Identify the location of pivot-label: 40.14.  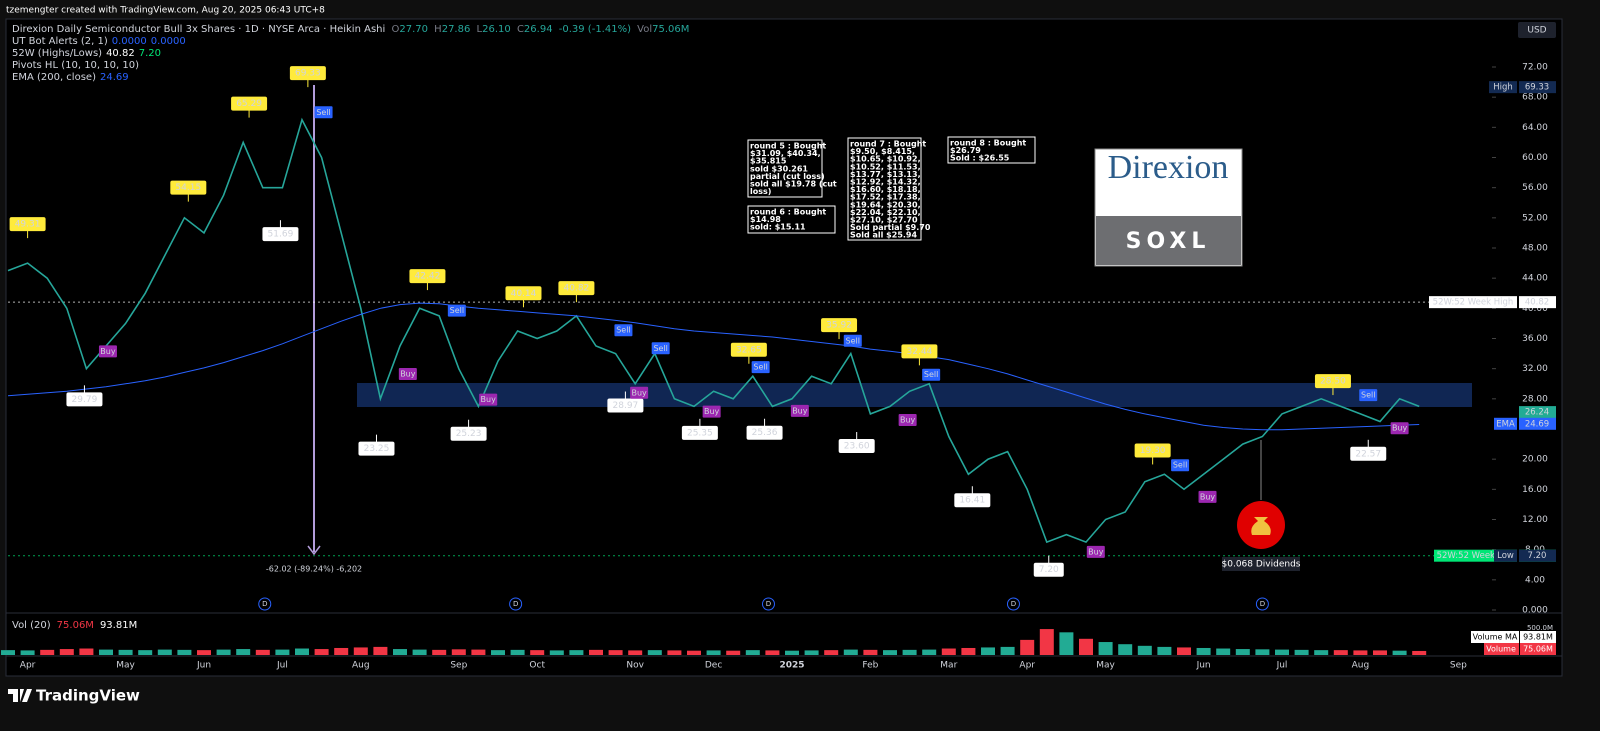
(524, 294).